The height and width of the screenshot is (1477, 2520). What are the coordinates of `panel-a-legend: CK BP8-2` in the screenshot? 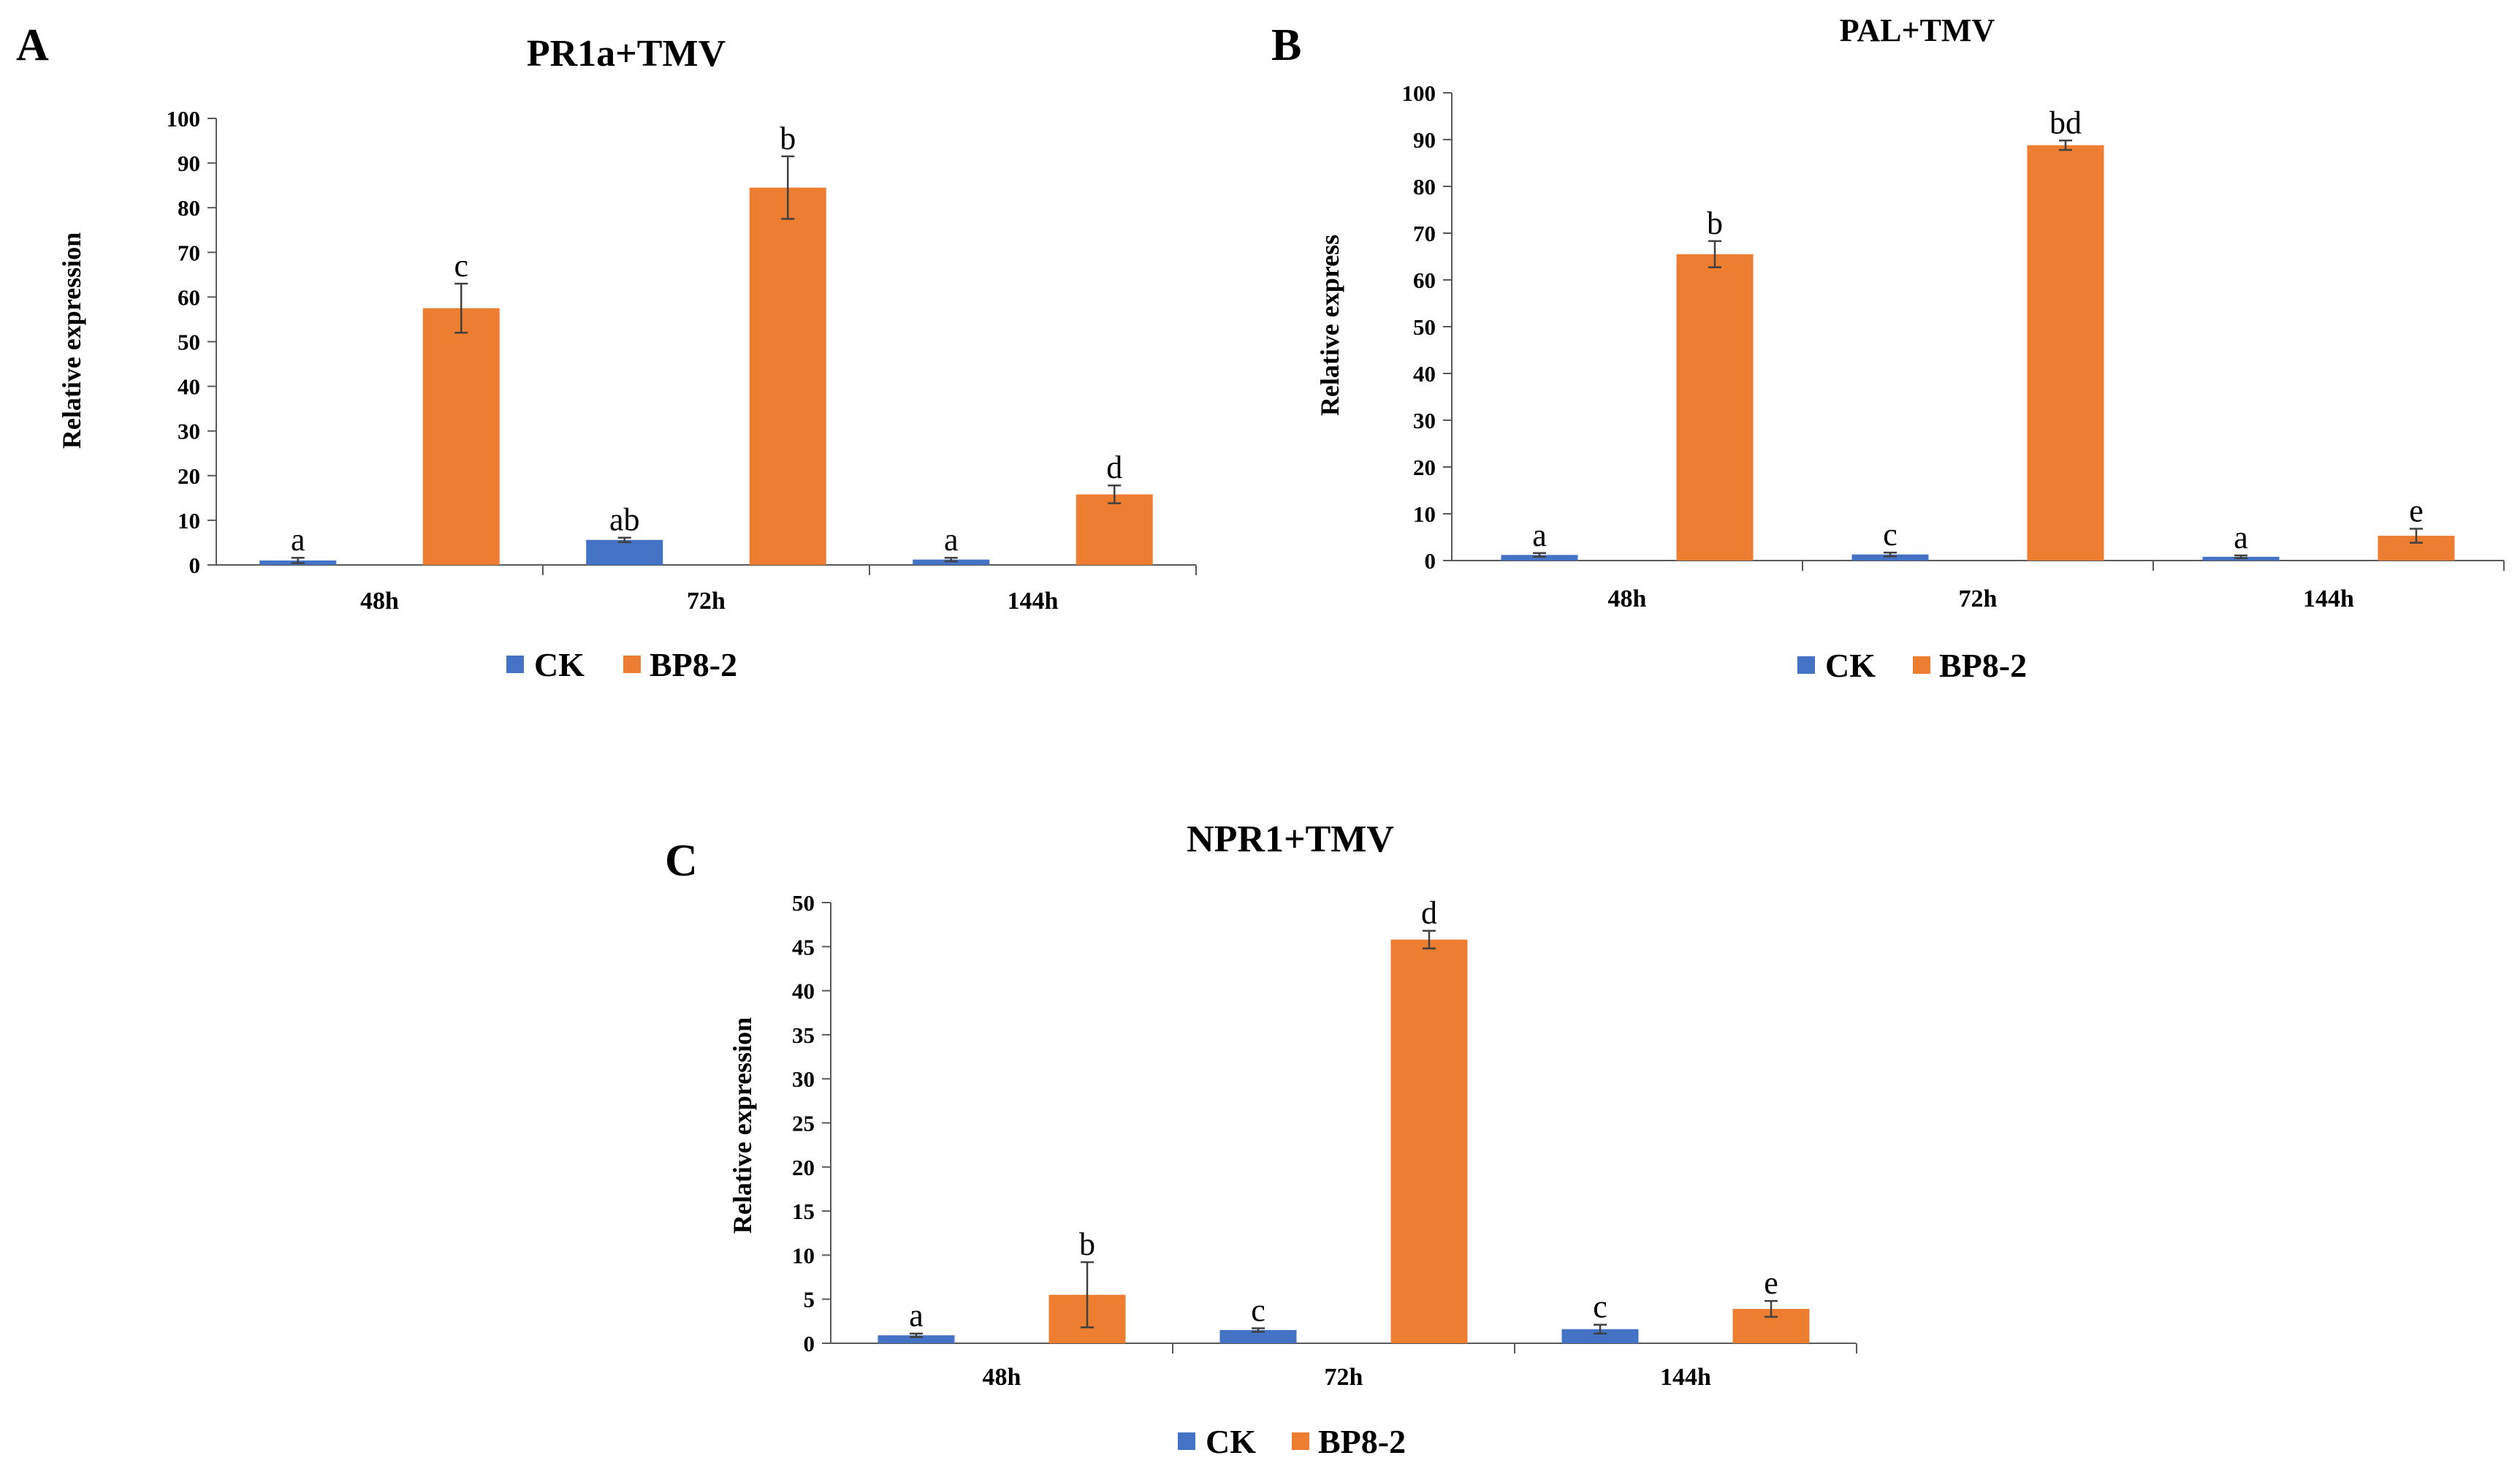 It's located at (621, 664).